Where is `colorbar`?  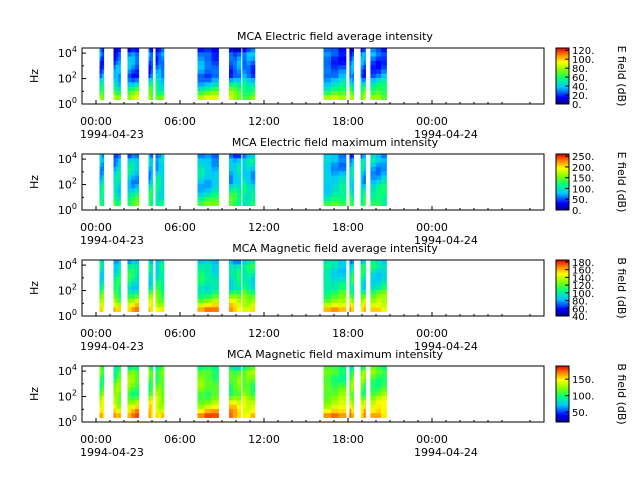 colorbar is located at coordinates (562, 76).